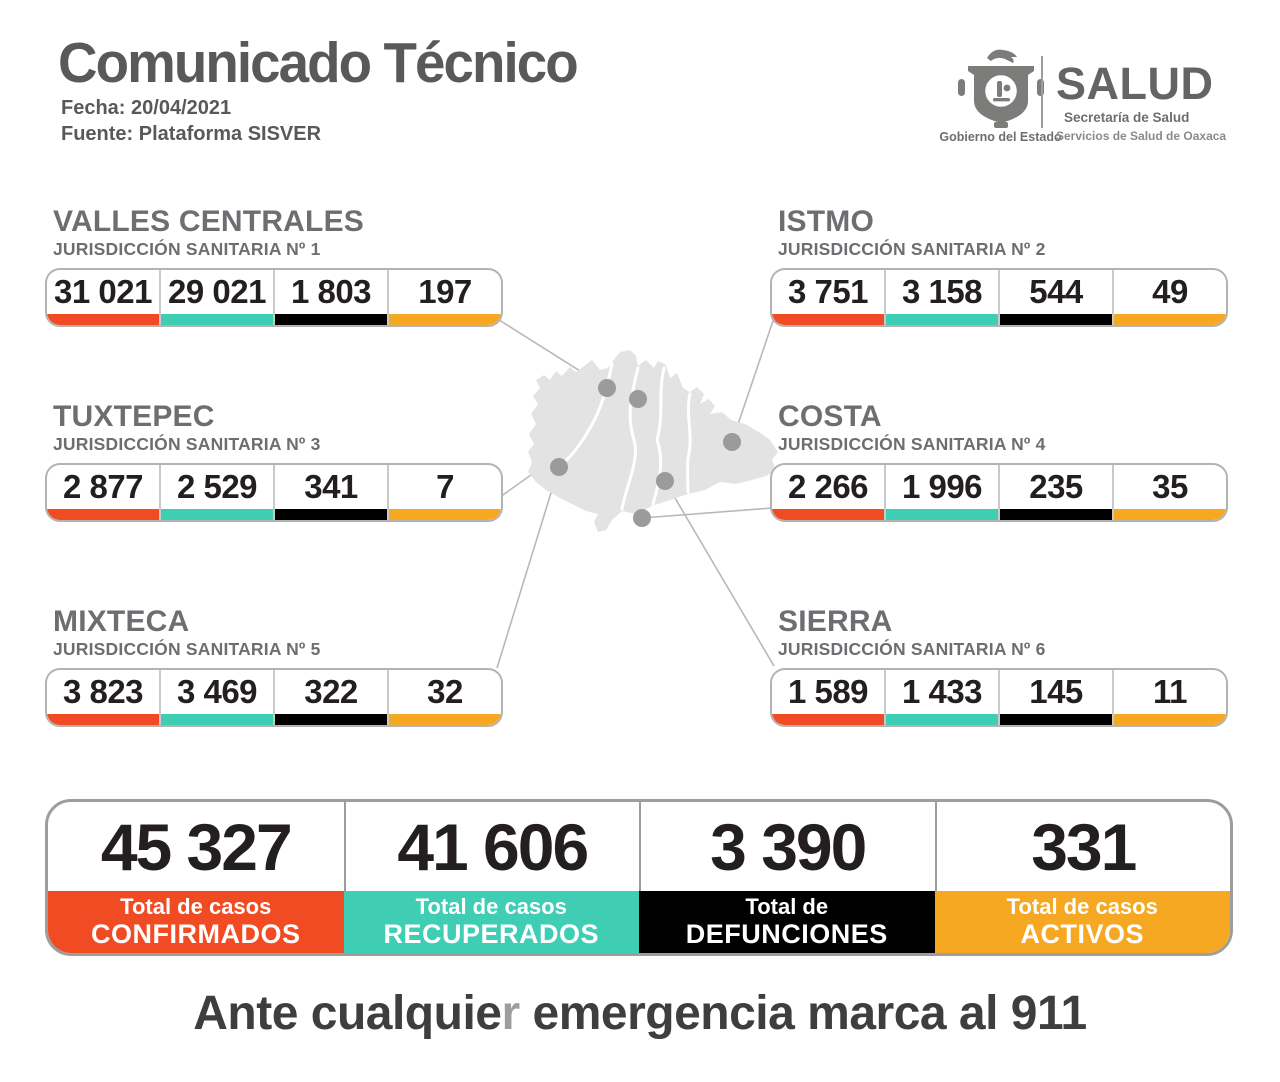  I want to click on region-stat-card: 3 823 3 469 322 32, so click(274, 697).